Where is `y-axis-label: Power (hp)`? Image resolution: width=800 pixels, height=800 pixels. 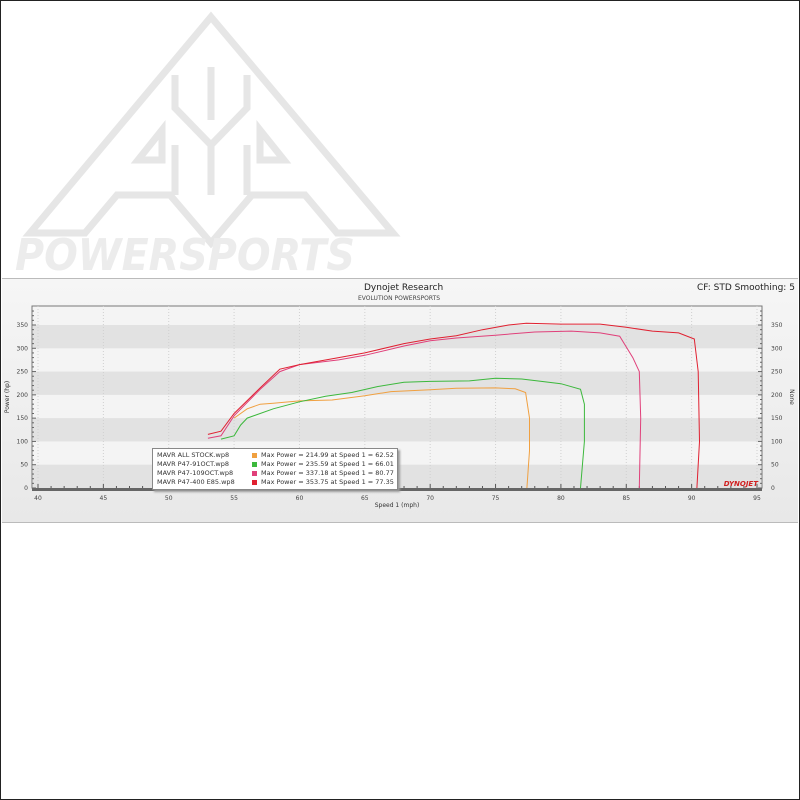
y-axis-label: Power (hp) is located at coordinates (7, 397).